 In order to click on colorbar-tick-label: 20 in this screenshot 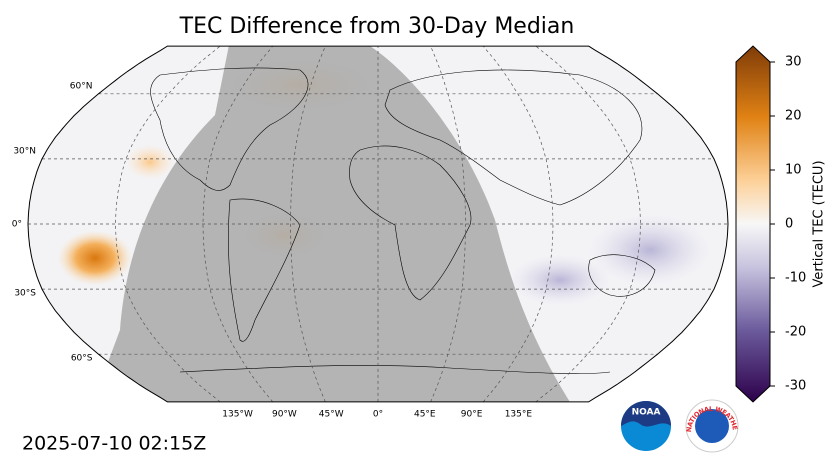, I will do `click(793, 116)`.